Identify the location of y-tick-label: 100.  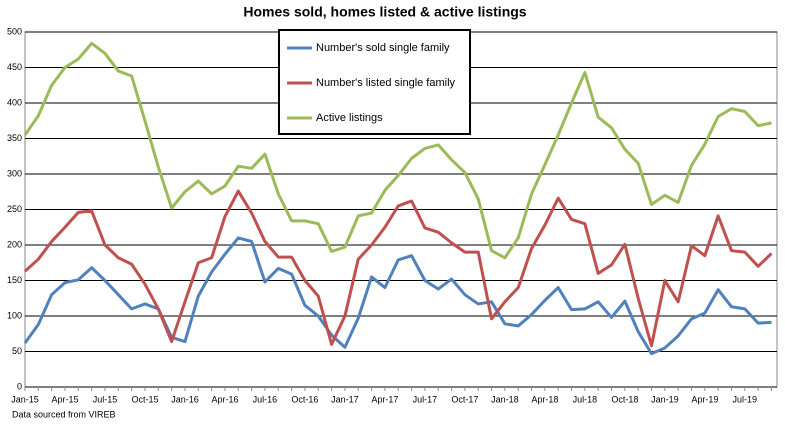
(14, 315).